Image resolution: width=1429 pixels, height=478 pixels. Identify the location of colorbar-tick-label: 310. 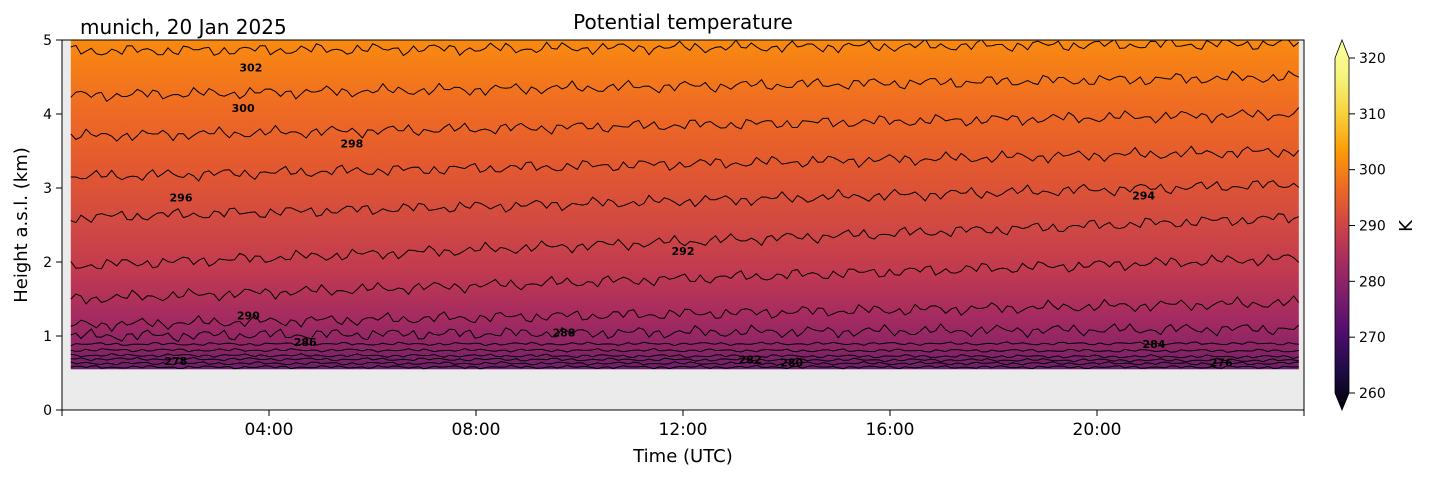
(1372, 115).